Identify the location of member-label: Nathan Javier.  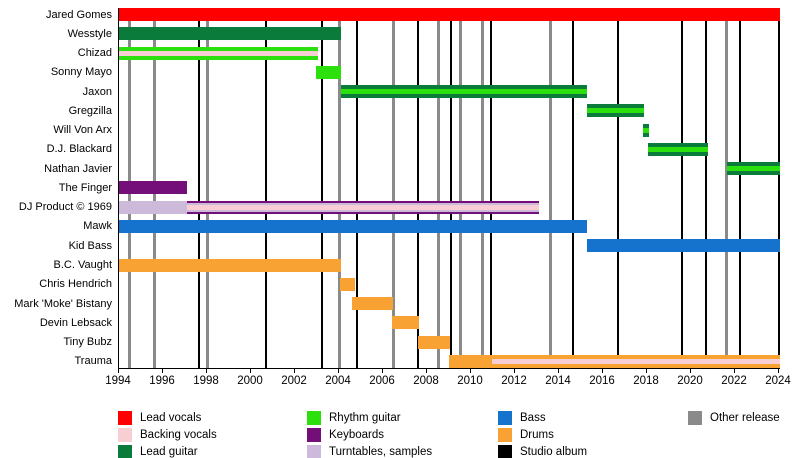
(78, 168).